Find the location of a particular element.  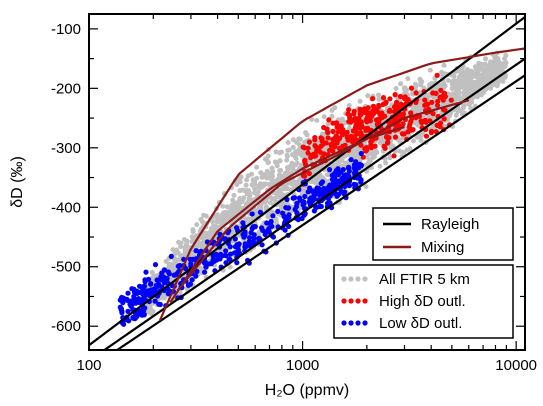

legend-label: All FTIR 5 km is located at coordinates (424, 279).